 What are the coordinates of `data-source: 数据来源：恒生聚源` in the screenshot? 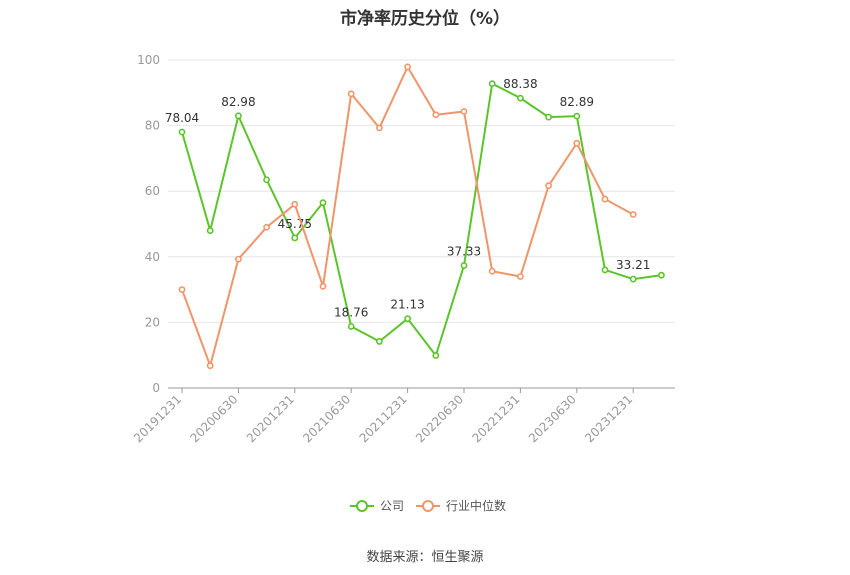 It's located at (425, 557).